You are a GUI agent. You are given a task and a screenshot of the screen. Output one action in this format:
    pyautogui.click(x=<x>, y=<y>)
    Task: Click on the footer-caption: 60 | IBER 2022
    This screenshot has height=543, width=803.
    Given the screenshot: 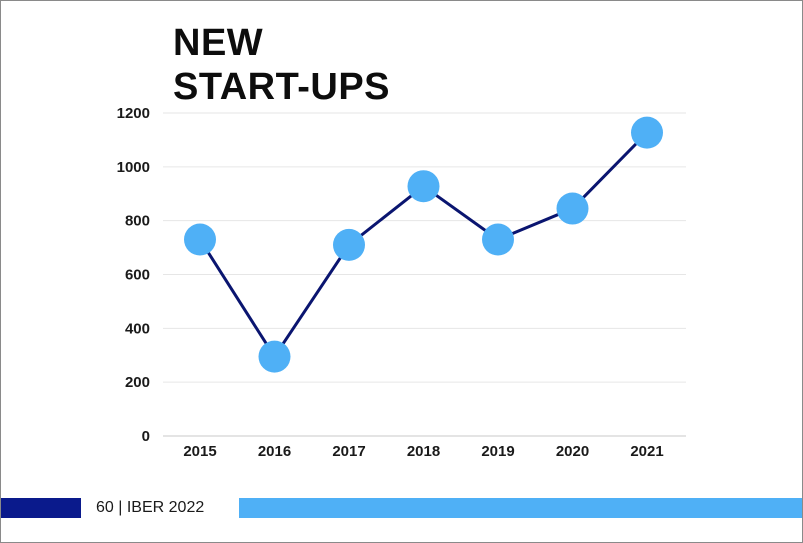 What is the action you would take?
    pyautogui.click(x=150, y=508)
    